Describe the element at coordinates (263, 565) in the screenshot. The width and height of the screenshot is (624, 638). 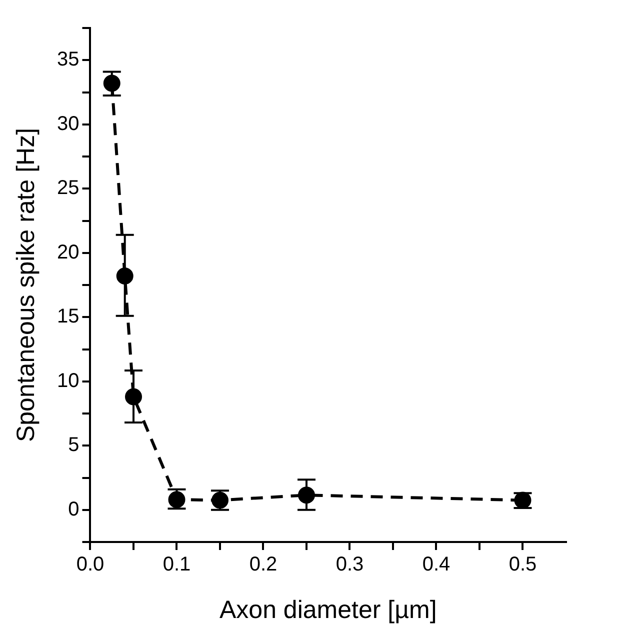
I see `x-tick-label: 0.2` at that location.